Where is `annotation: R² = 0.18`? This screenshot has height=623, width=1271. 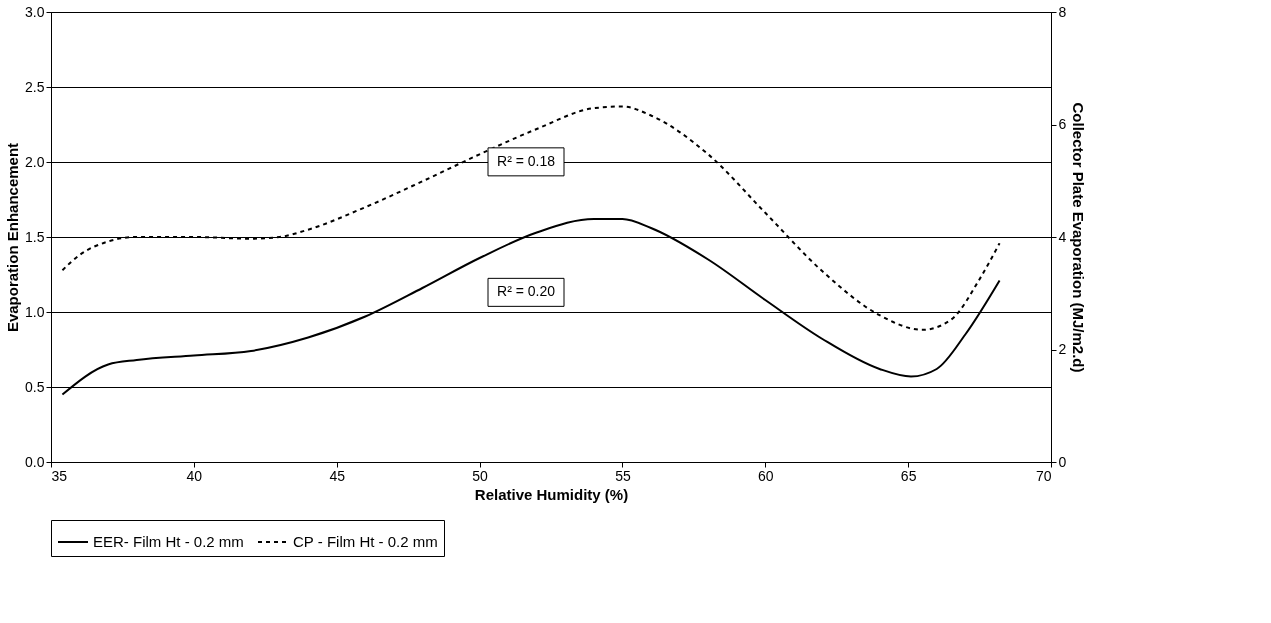
annotation: R² = 0.18 is located at coordinates (526, 160).